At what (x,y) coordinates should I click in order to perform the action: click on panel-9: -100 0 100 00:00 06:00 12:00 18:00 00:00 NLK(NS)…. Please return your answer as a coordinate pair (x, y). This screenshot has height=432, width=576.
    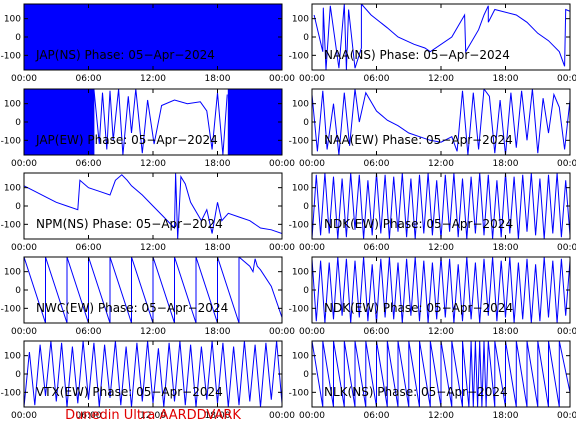
    Looking at the image, I should click on (432, 380).